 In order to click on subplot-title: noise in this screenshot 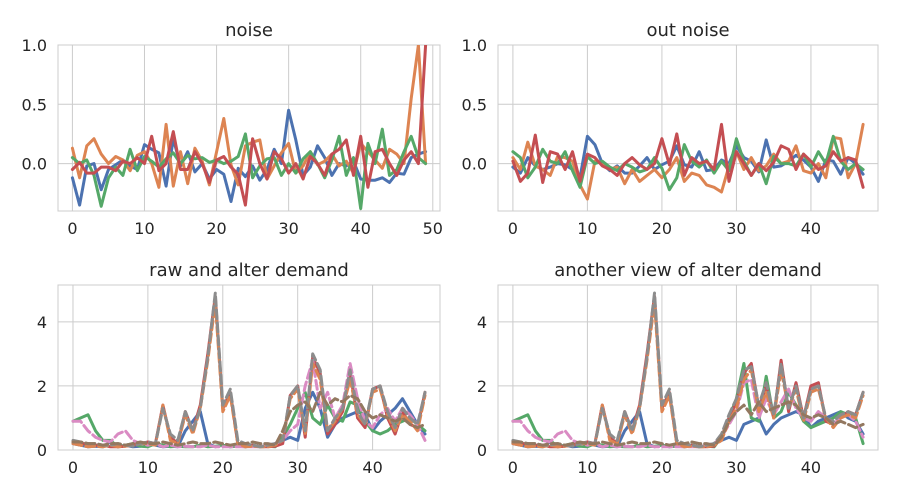, I will do `click(249, 30)`.